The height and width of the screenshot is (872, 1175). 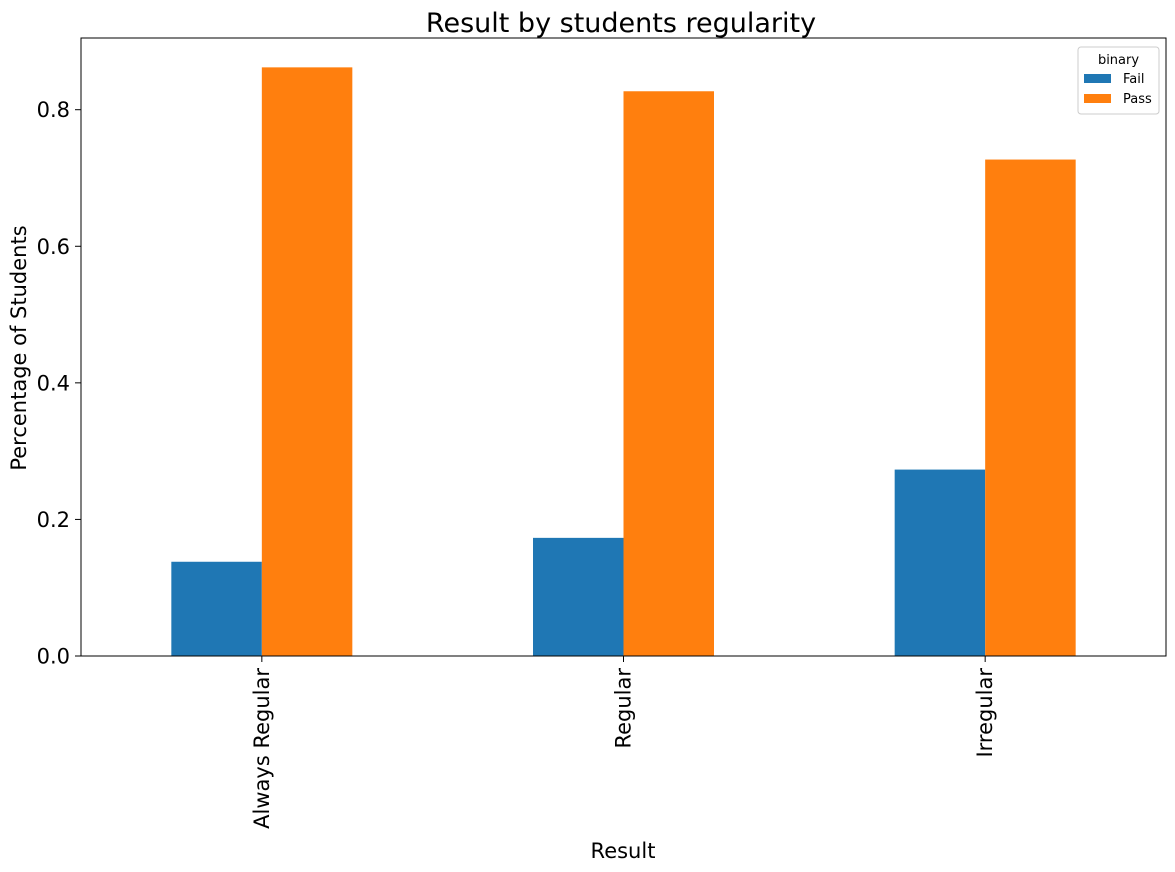 What do you see at coordinates (1097, 98) in the screenshot?
I see `legend-swatch-pass` at bounding box center [1097, 98].